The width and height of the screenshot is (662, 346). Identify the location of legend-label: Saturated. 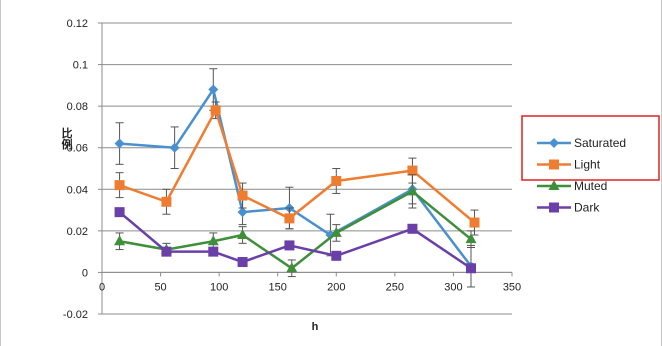
(600, 143).